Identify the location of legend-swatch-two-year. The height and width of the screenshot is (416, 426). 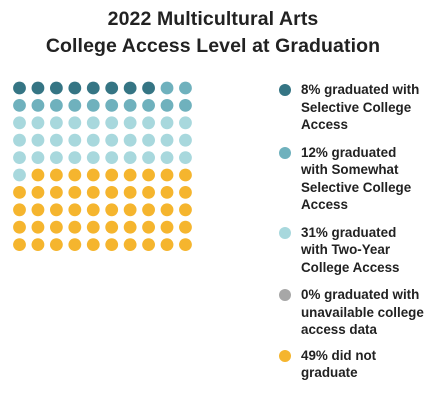
(285, 232).